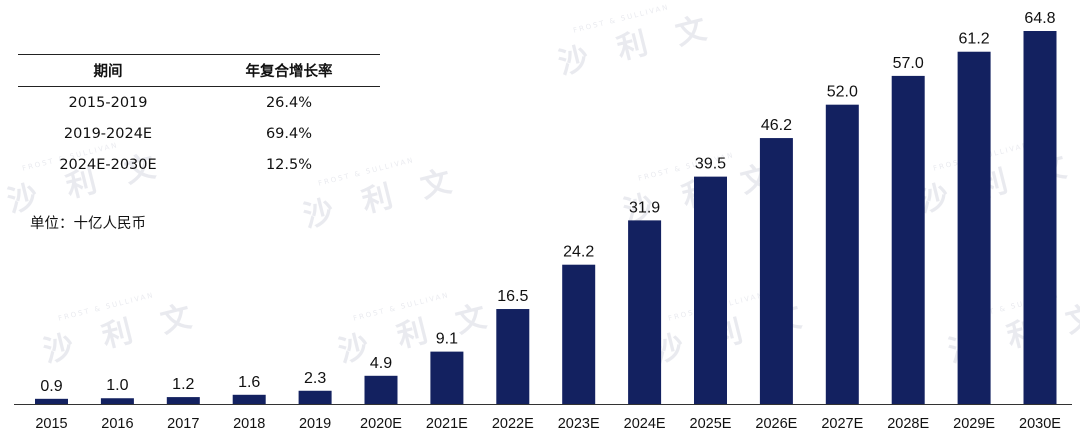 The width and height of the screenshot is (1080, 435). Describe the element at coordinates (1040, 424) in the screenshot. I see `x-tick-label-2030E: 2030E` at that location.